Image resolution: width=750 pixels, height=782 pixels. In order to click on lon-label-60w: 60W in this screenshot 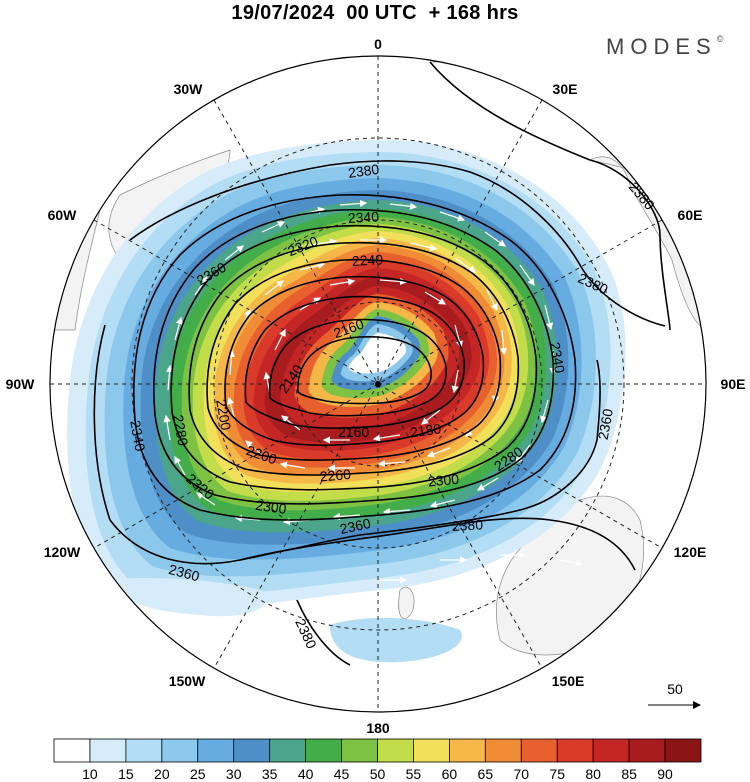, I will do `click(63, 215)`.